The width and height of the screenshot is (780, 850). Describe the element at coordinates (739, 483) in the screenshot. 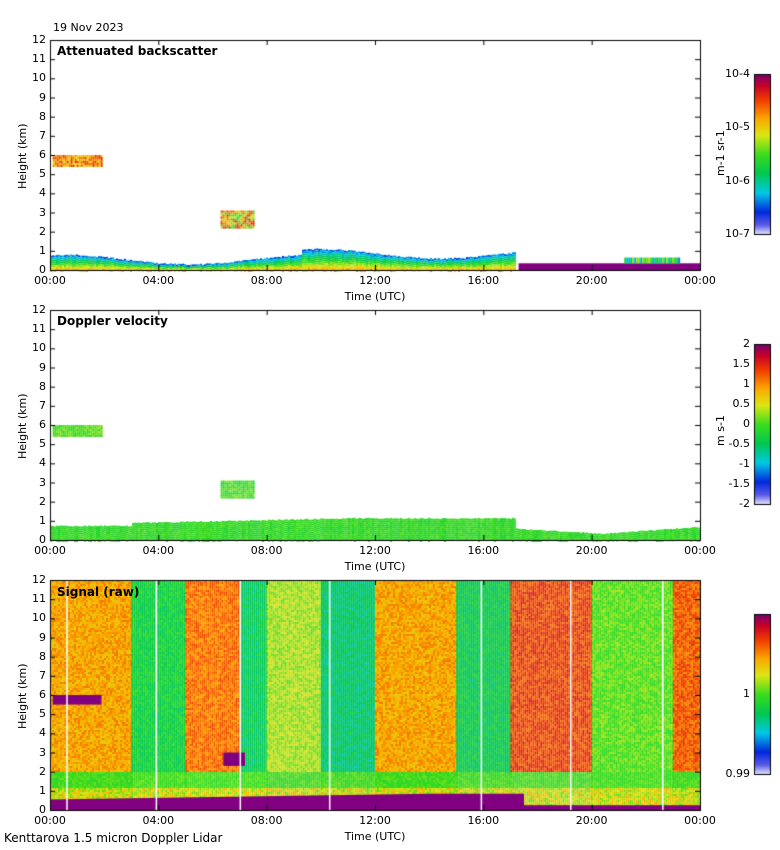

I see `colorbar-tick-label: -1.5` at that location.